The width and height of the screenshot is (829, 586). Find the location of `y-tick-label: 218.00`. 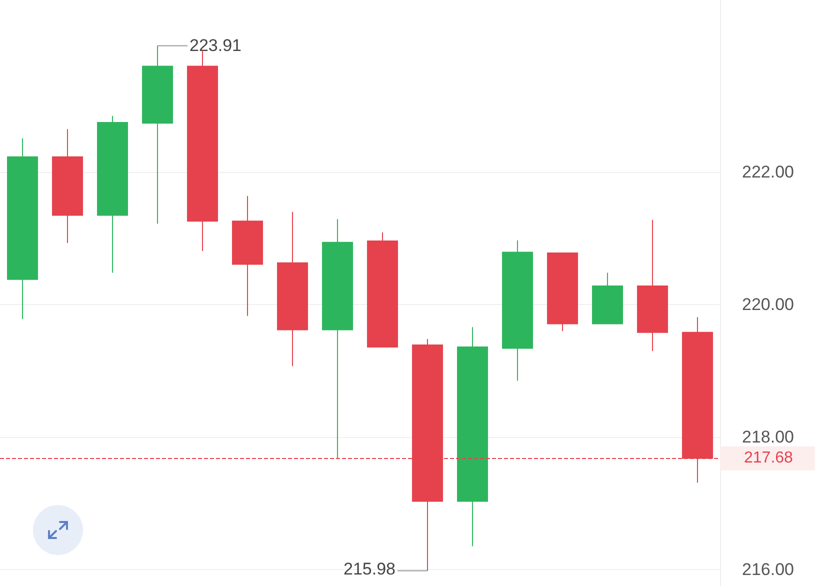

y-tick-label: 218.00 is located at coordinates (768, 437).